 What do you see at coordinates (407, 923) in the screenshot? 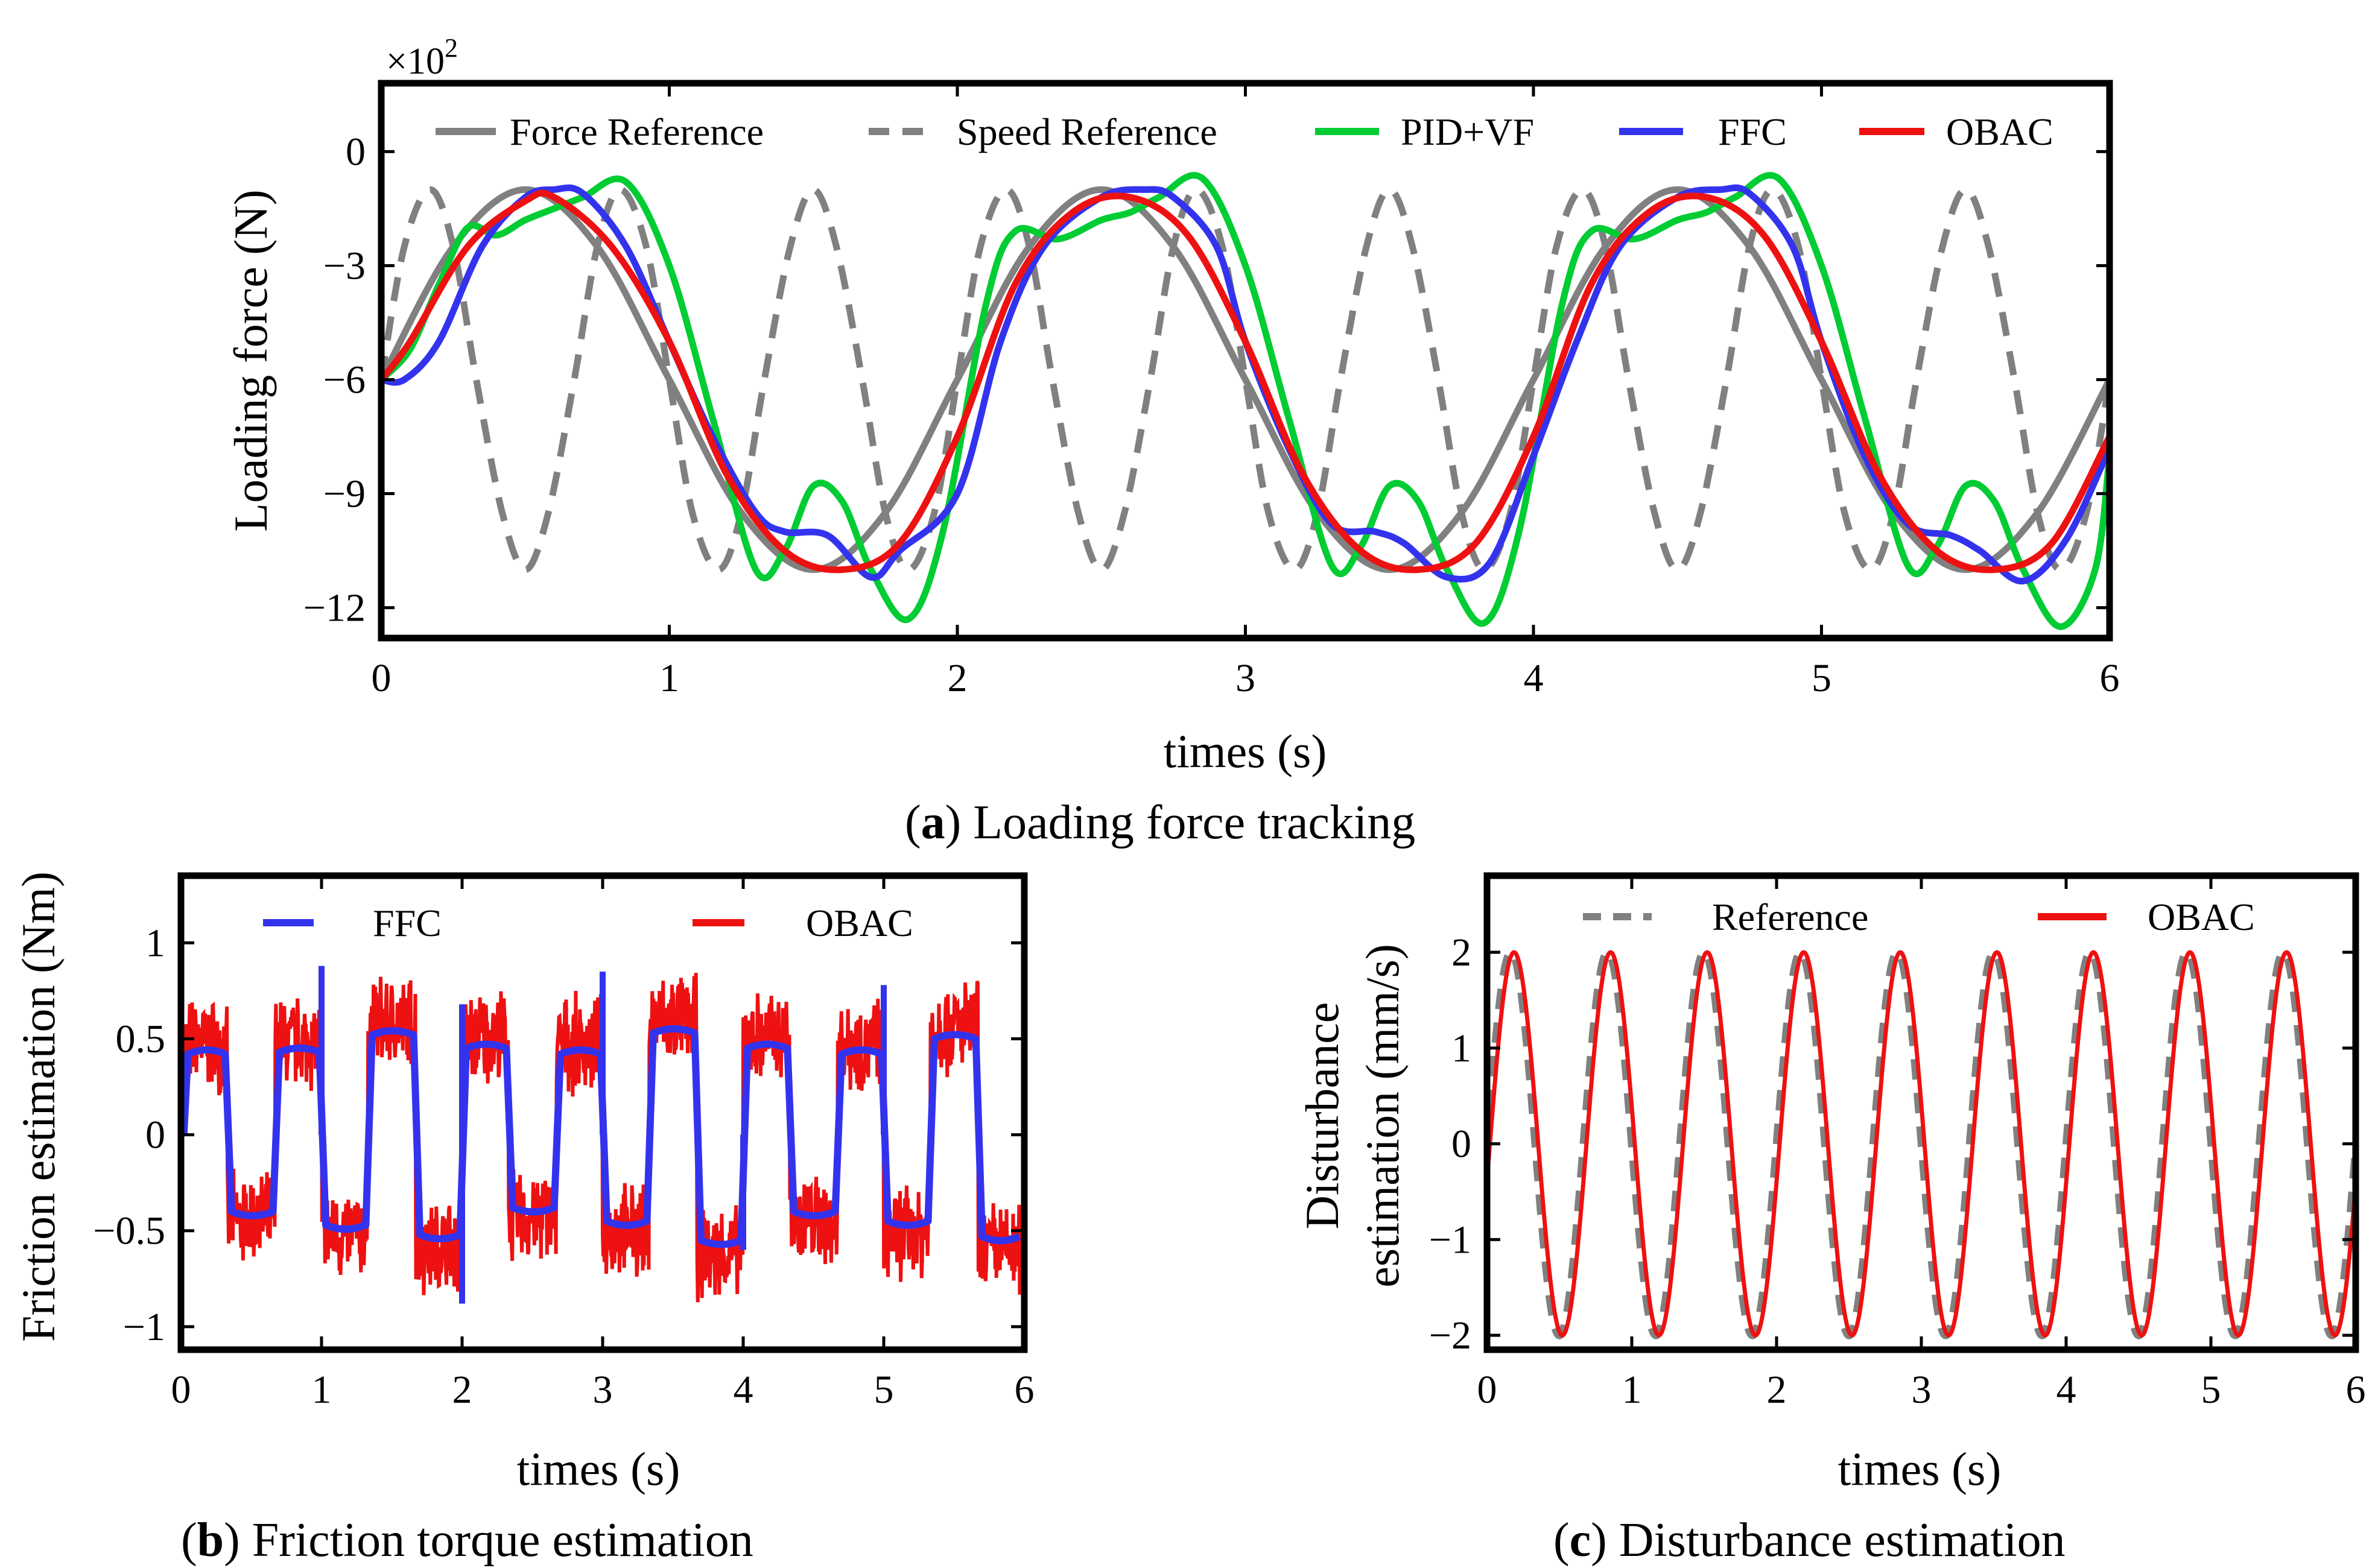
I see `legend-label-ffc-b: FFC` at bounding box center [407, 923].